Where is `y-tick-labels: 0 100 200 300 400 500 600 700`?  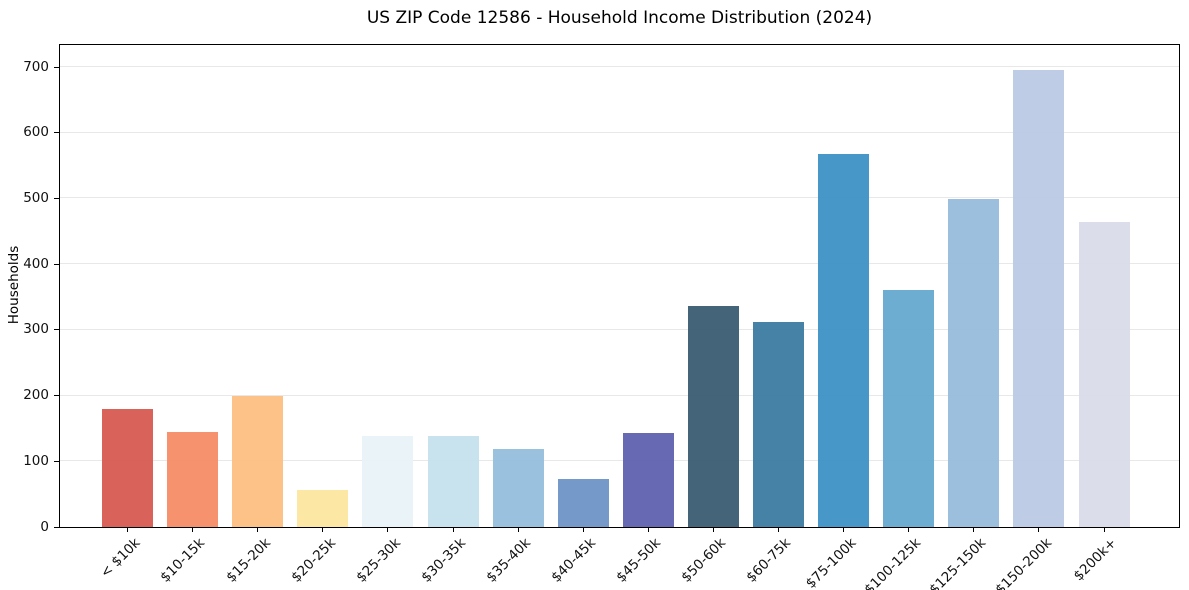
y-tick-labels: 0 100 200 300 400 500 600 700 is located at coordinates (24, 289).